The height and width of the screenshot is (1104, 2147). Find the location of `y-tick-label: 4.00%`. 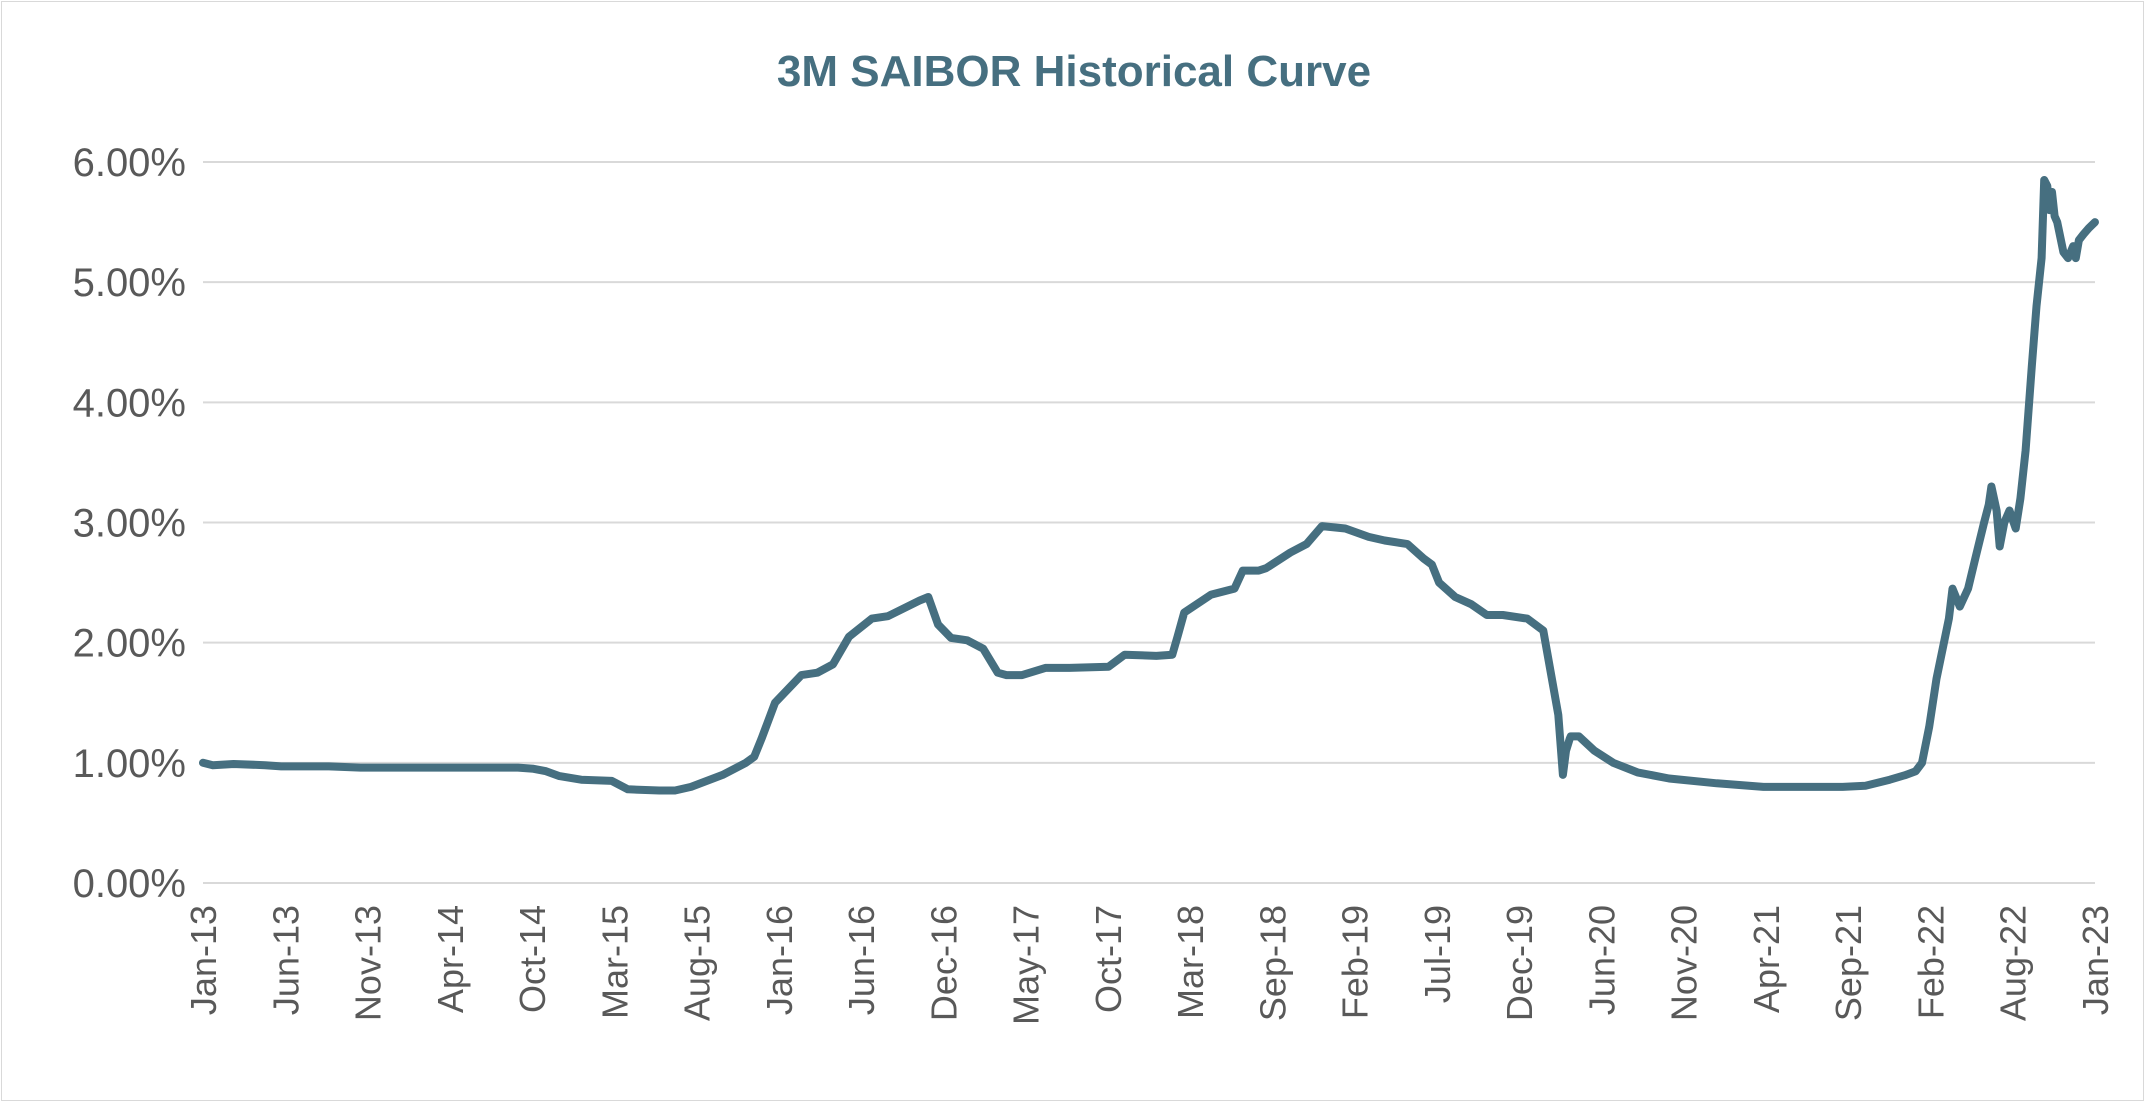

y-tick-label: 4.00% is located at coordinates (129, 403).